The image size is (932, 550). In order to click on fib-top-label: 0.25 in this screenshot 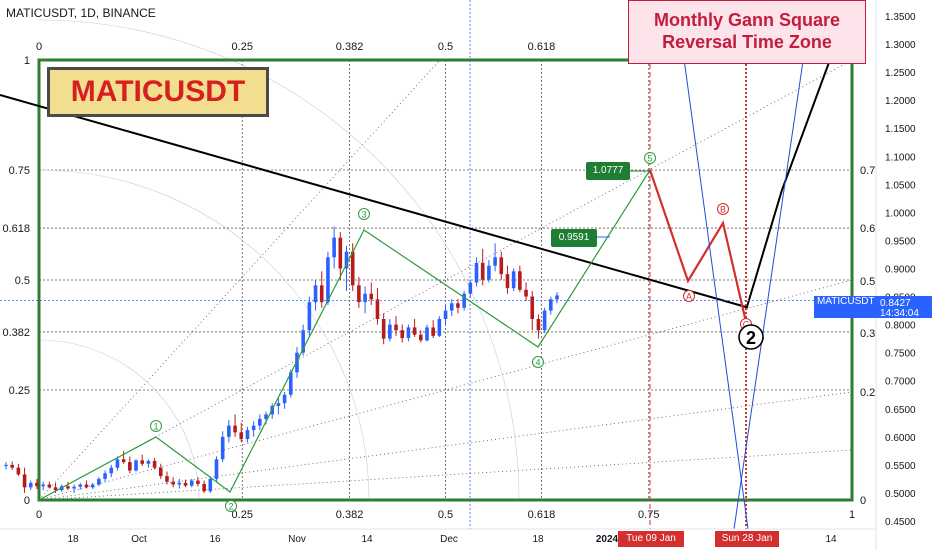, I will do `click(242, 47)`.